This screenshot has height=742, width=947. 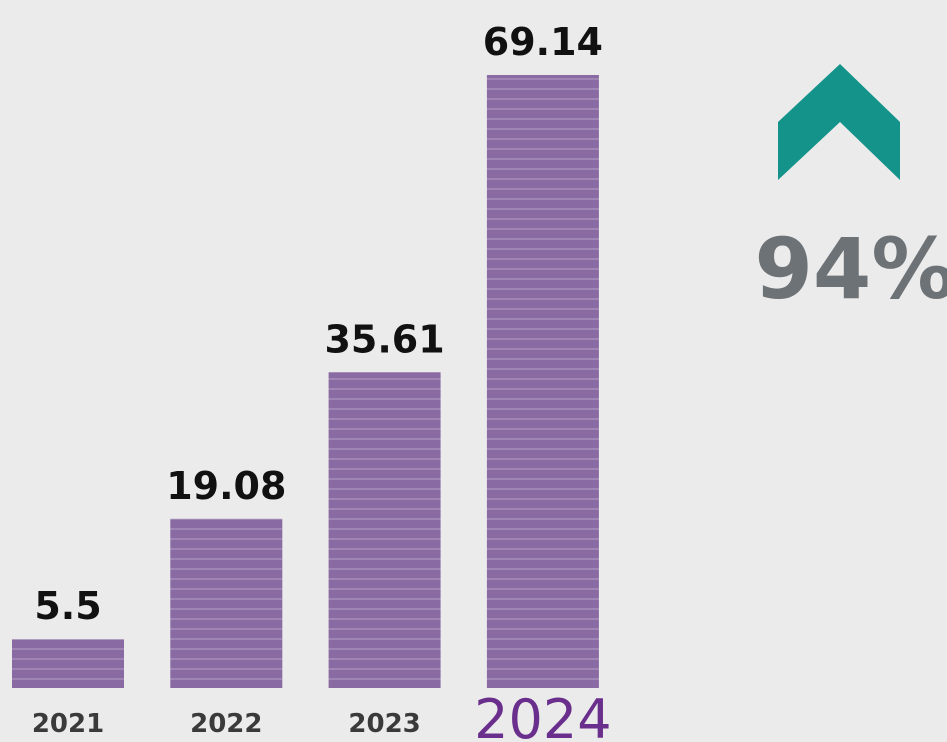 I want to click on x-tick-label: 2023, so click(x=384, y=724).